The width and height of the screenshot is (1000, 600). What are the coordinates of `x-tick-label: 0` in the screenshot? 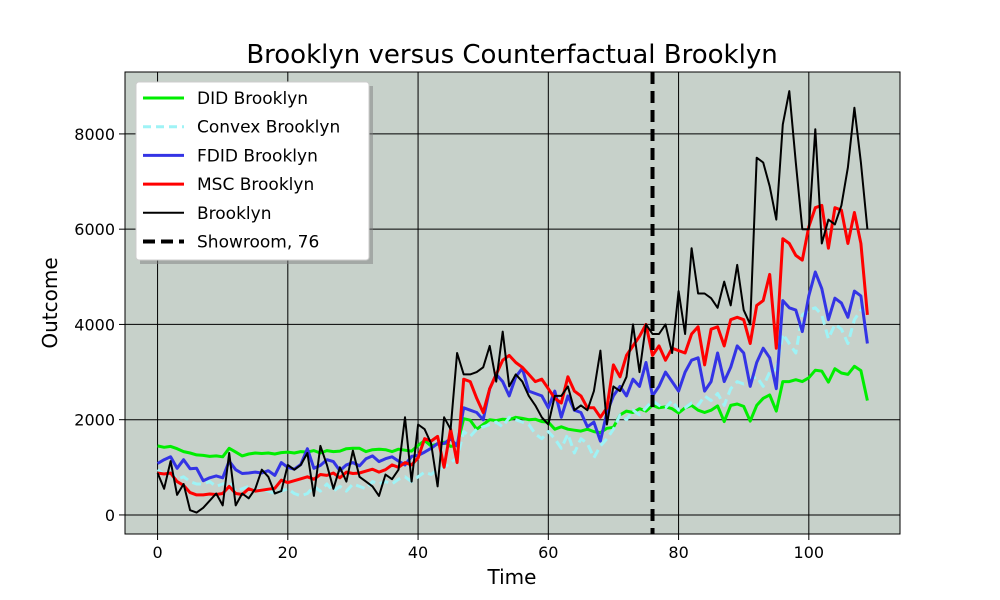 It's located at (157, 552).